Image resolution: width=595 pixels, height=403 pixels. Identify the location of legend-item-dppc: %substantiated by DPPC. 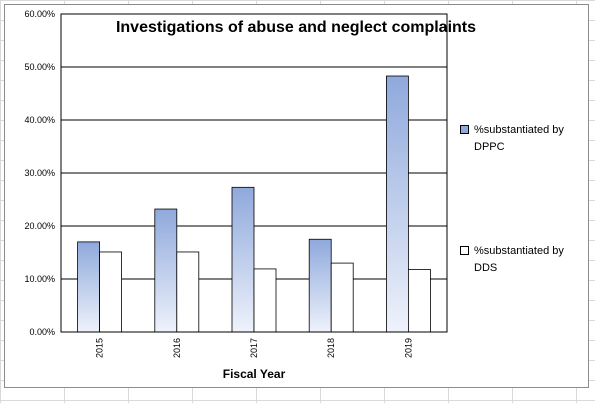
(524, 139).